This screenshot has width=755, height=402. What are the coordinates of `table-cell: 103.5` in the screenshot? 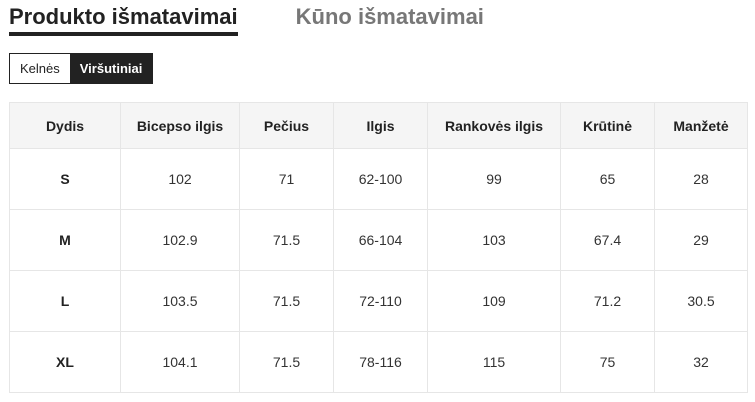 It's located at (180, 301).